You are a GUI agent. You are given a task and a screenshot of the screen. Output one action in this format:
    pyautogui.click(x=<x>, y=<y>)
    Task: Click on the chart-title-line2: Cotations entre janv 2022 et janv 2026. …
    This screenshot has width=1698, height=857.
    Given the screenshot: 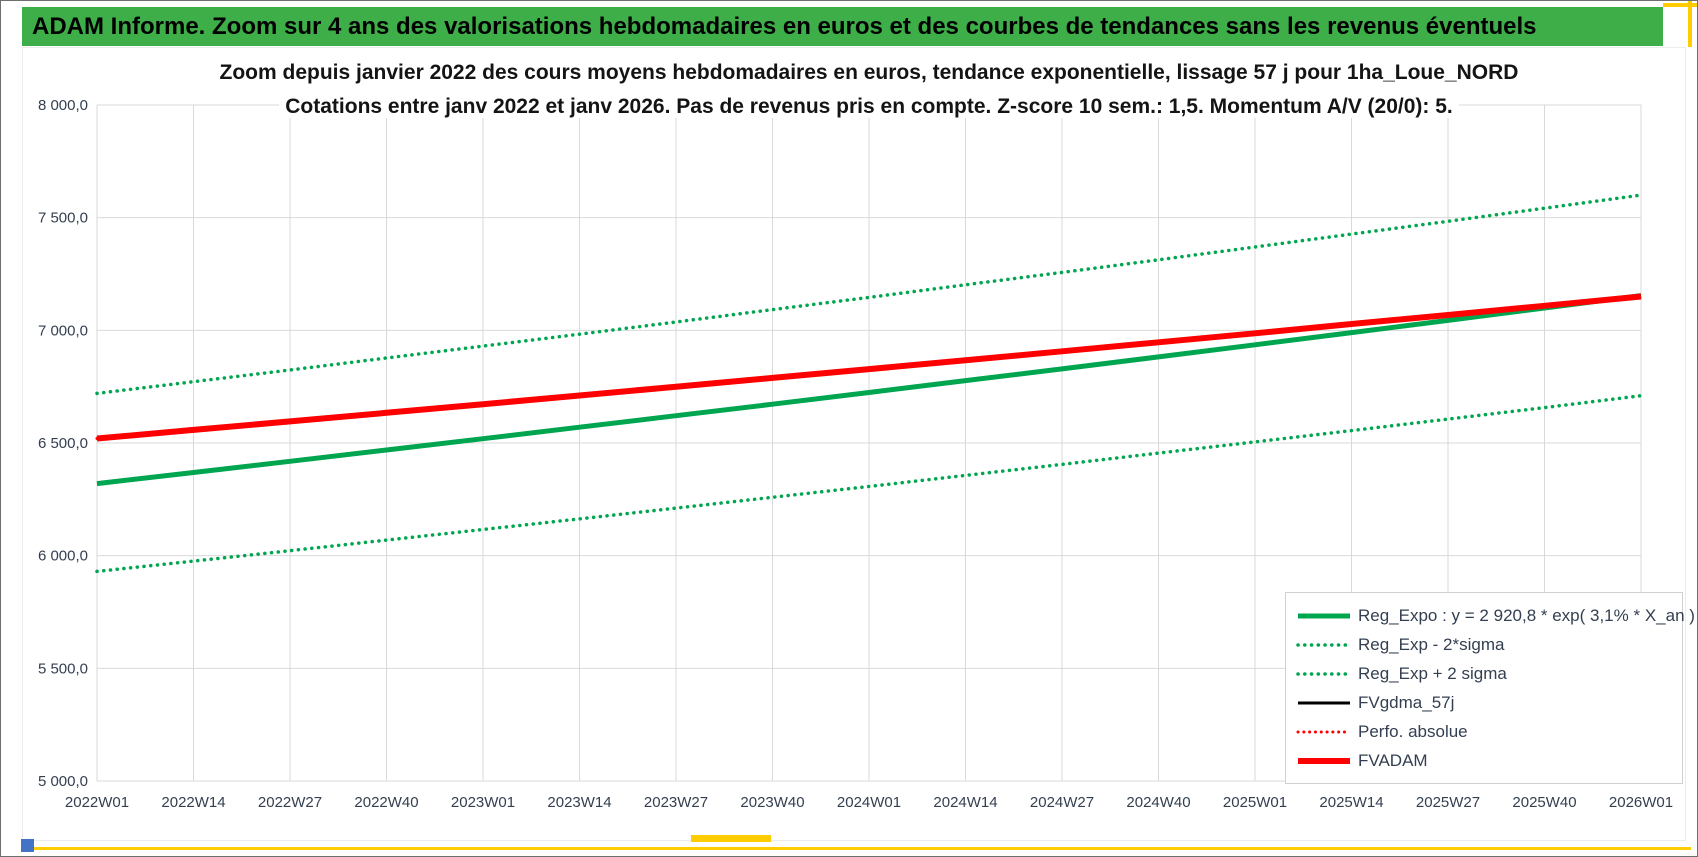 What is the action you would take?
    pyautogui.click(x=869, y=107)
    